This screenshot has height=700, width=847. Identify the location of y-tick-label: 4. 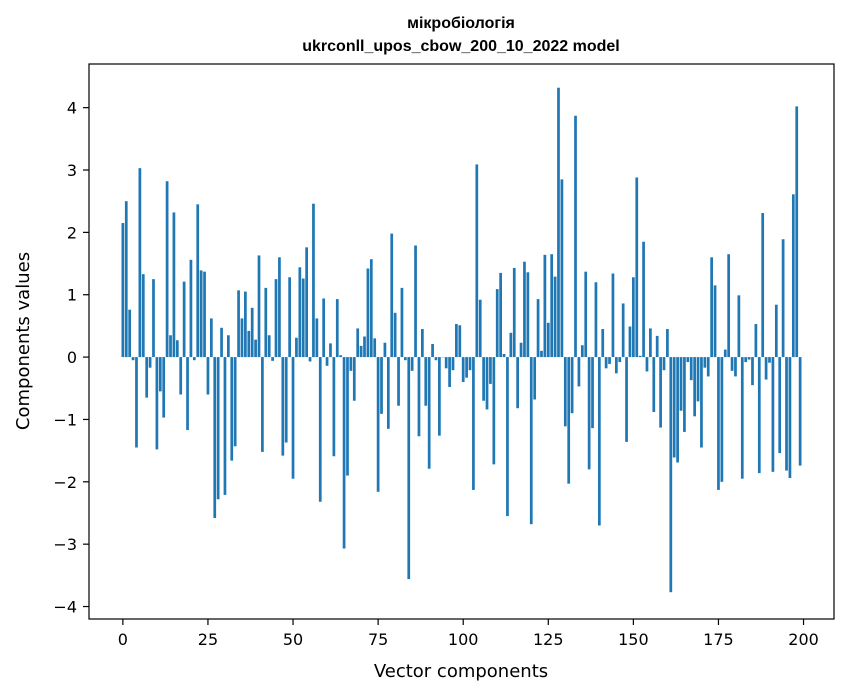
(72, 108).